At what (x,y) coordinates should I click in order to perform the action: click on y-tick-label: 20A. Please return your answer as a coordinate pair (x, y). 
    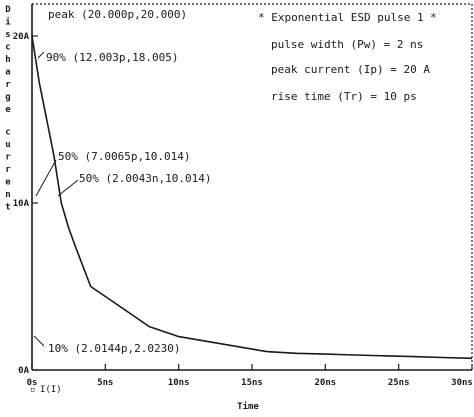
    Looking at the image, I should click on (21, 37).